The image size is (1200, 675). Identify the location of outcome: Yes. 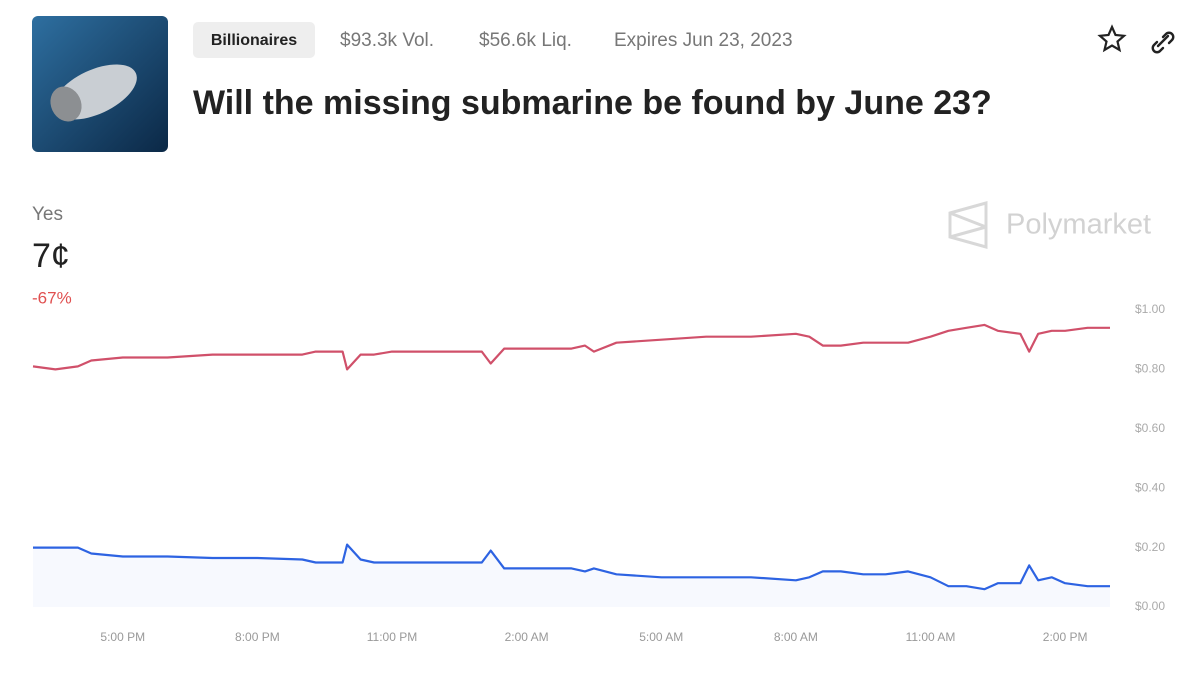
(47, 214).